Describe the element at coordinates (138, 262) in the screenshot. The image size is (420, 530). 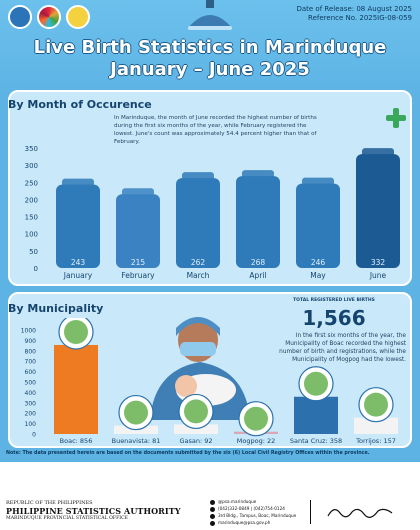
I see `data-label: 215` at that location.